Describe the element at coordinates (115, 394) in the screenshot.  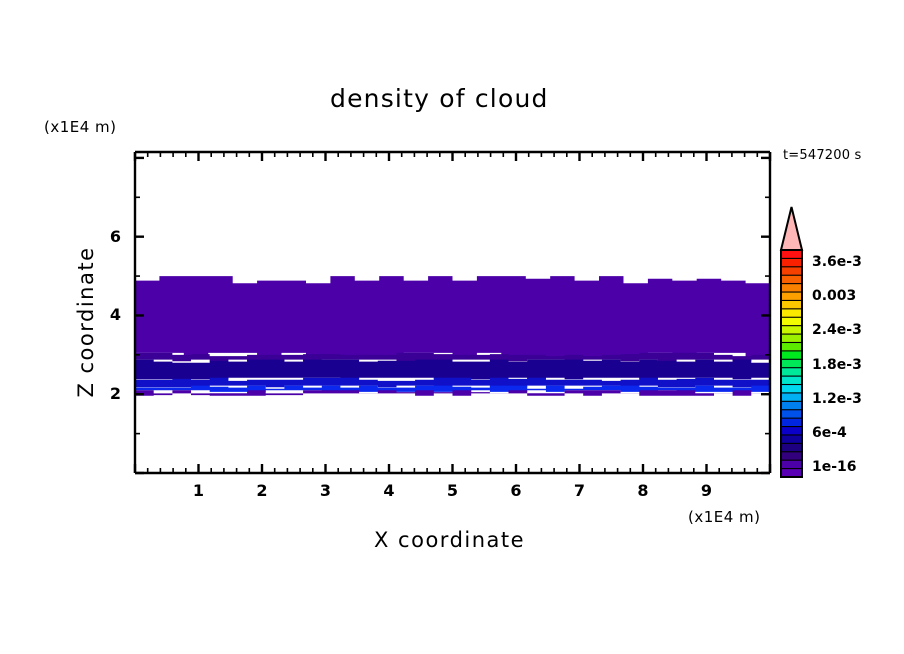
I see `y-tick-label: 2` at that location.